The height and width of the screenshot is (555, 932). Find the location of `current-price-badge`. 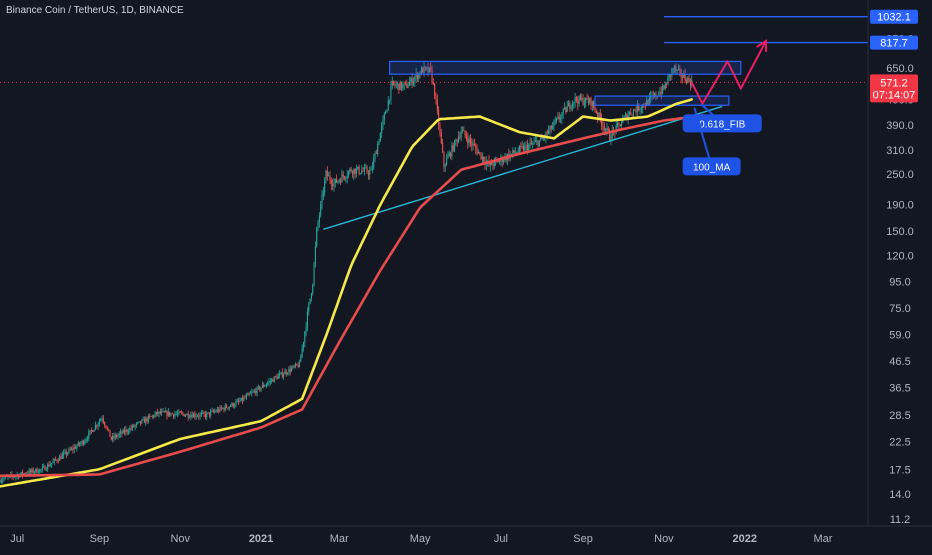

current-price-badge is located at coordinates (894, 88).